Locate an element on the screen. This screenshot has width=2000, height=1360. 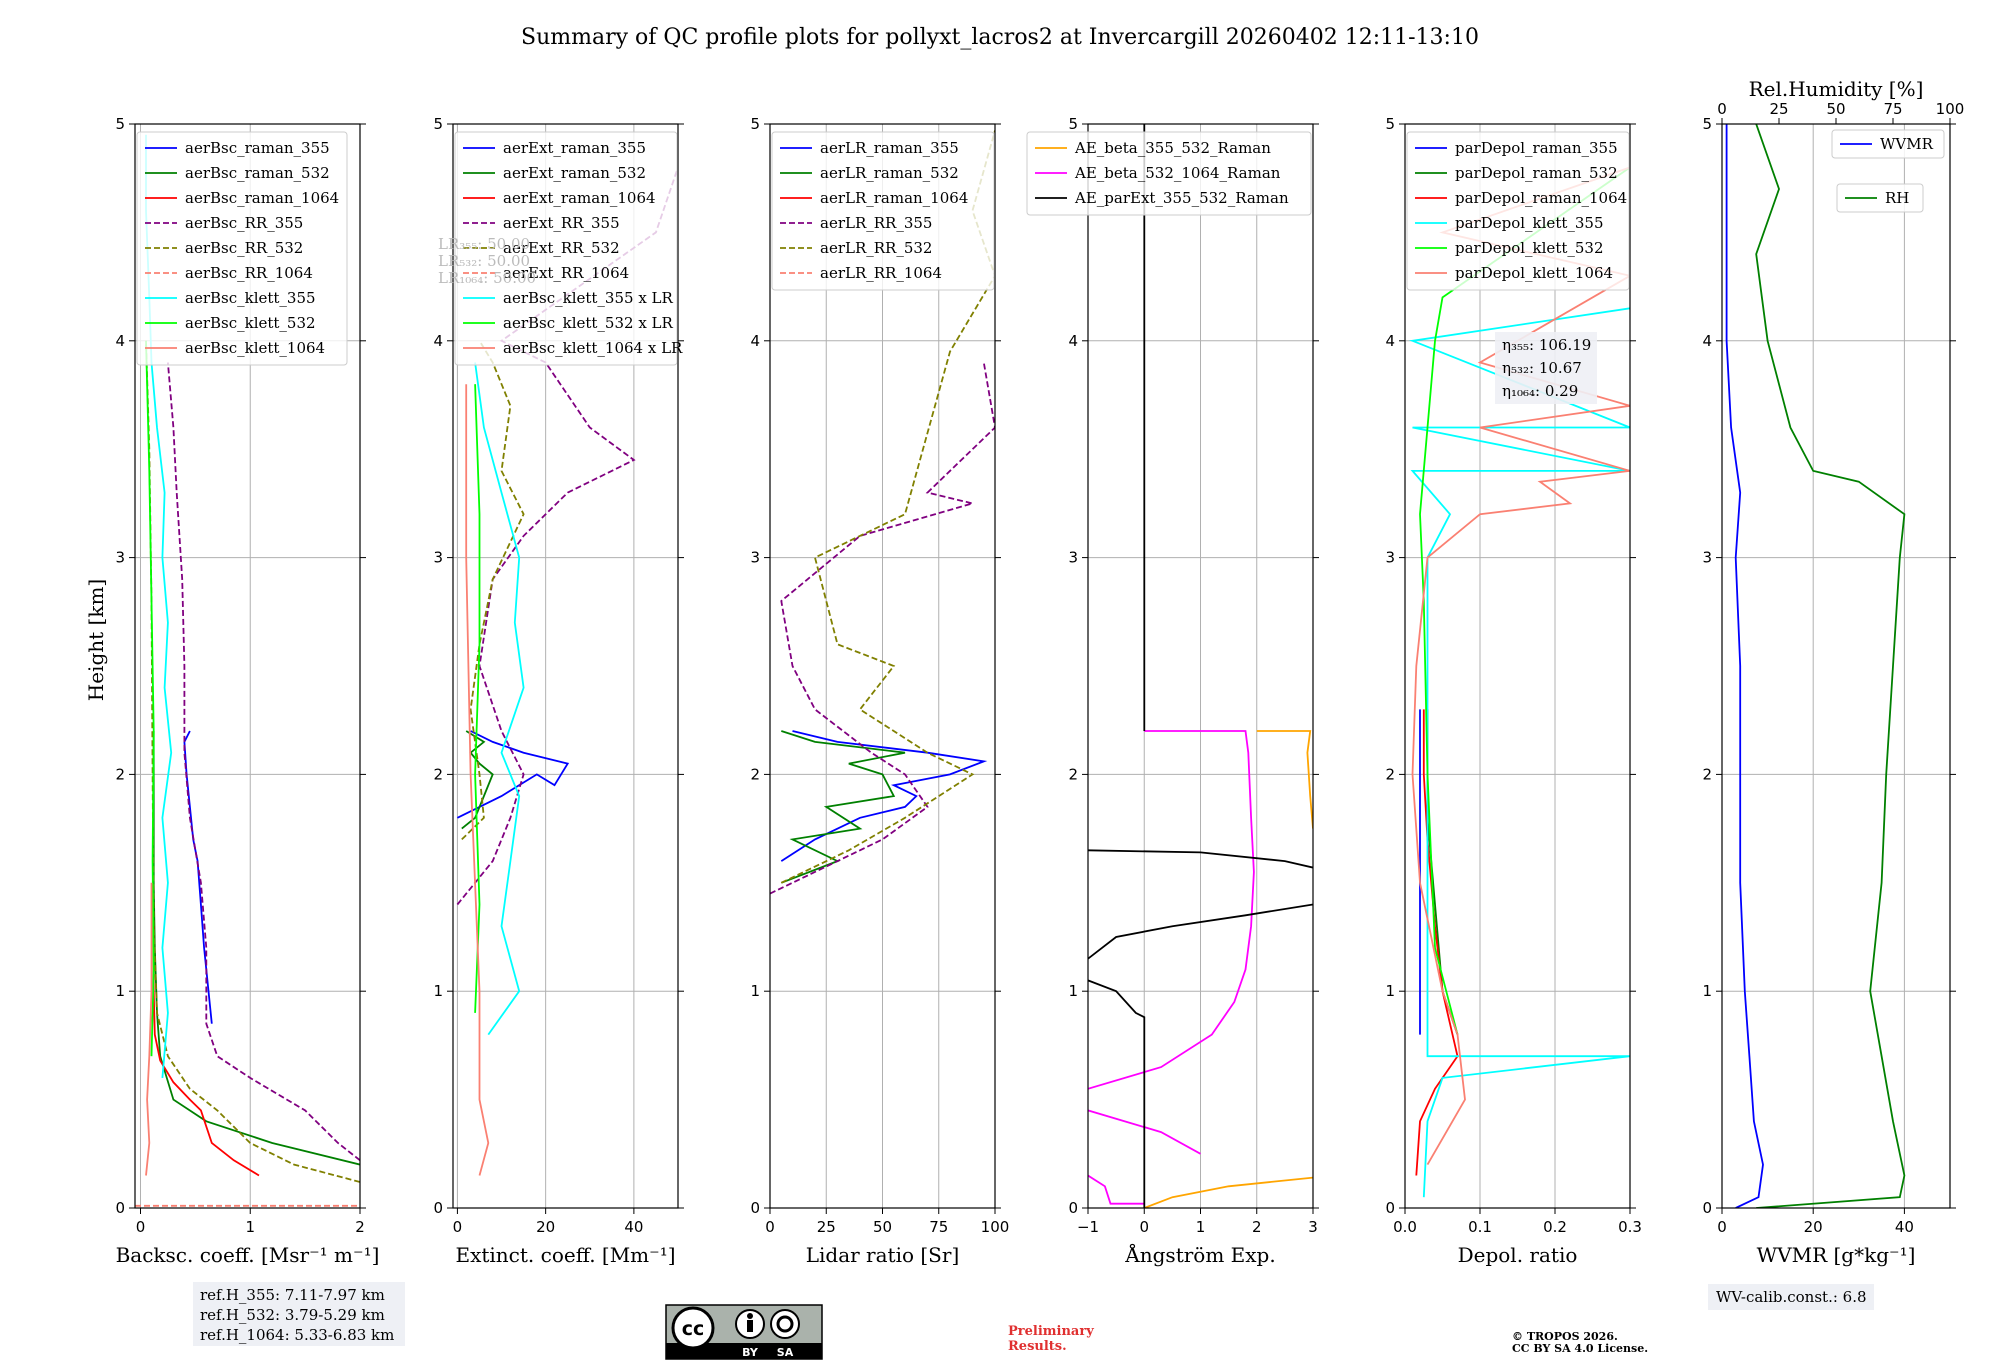
y-axis-label: Height [km] is located at coordinates (96, 640).